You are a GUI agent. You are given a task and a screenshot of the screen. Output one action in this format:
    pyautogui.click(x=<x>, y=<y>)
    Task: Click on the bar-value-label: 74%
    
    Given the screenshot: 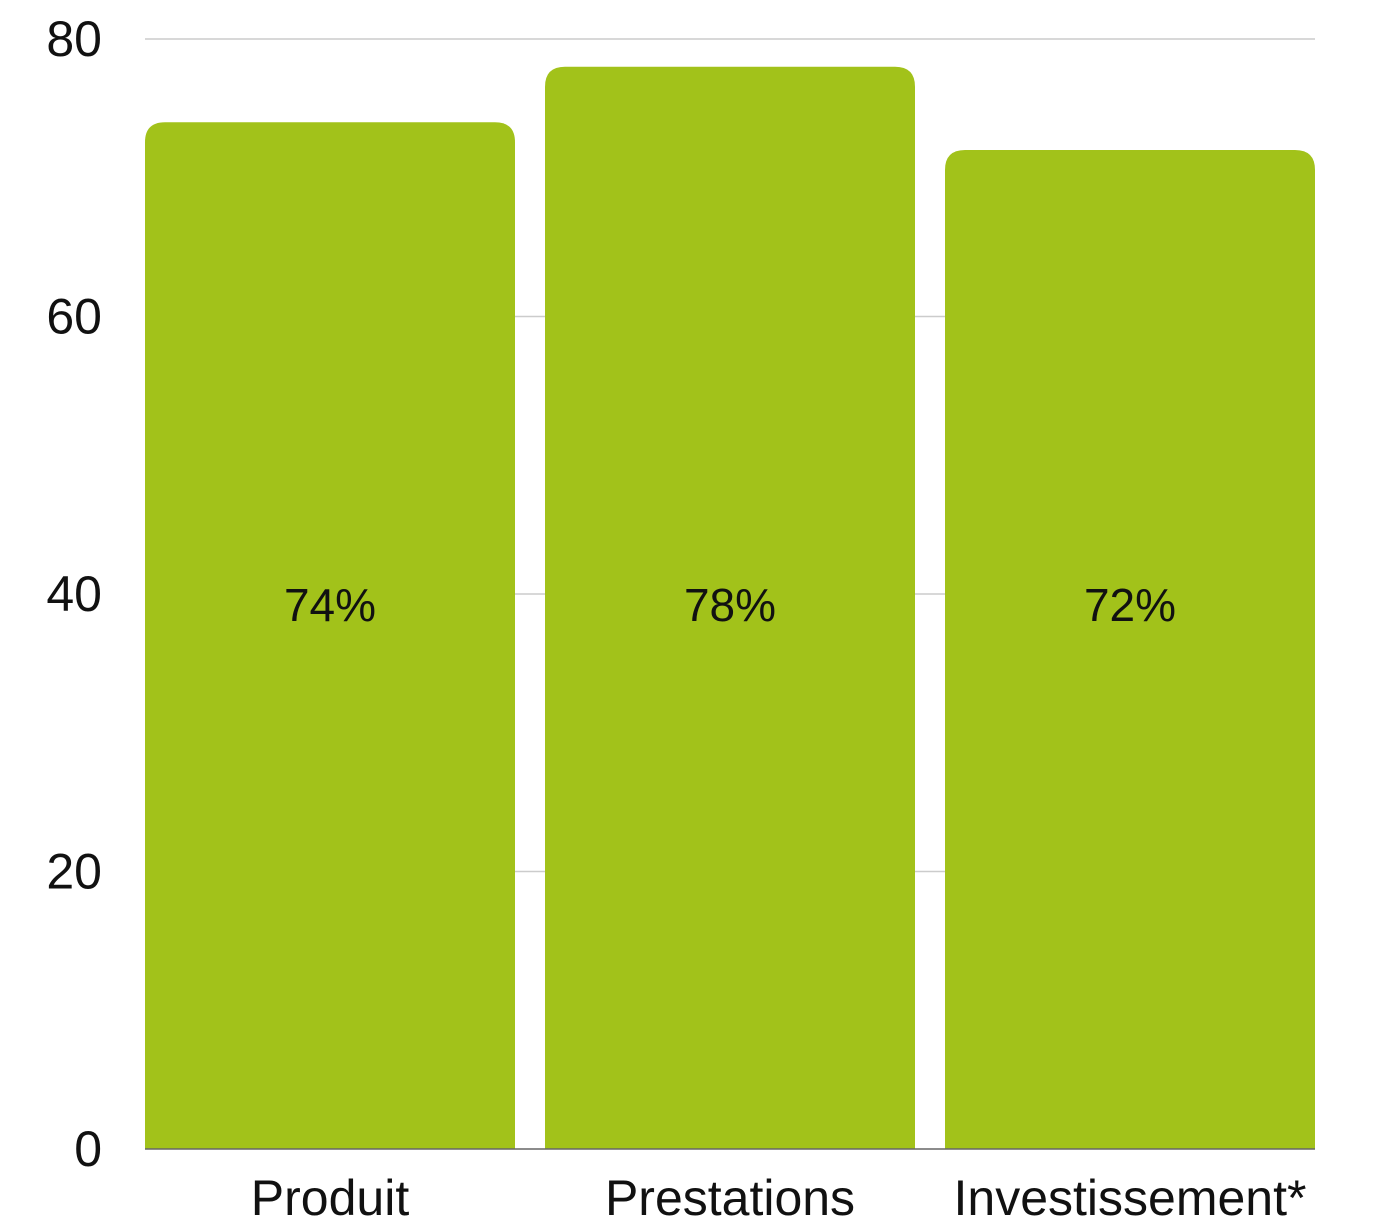 What is the action you would take?
    pyautogui.click(x=330, y=605)
    